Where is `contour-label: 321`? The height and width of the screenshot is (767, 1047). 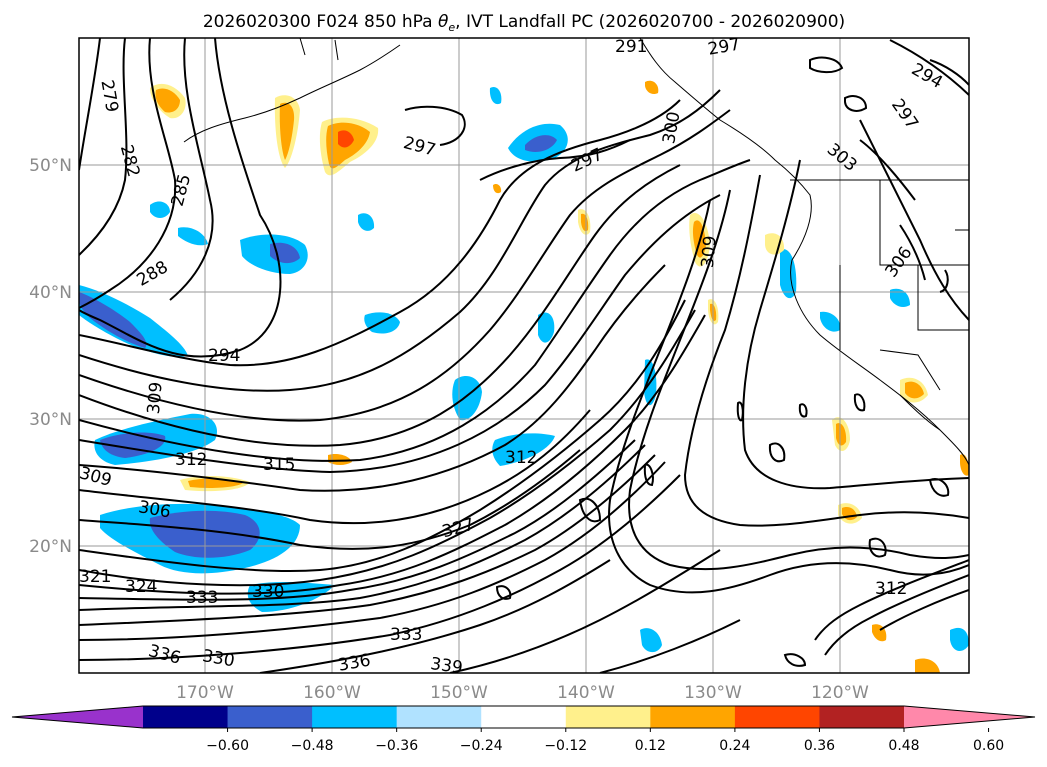 contour-label: 321 is located at coordinates (95, 577).